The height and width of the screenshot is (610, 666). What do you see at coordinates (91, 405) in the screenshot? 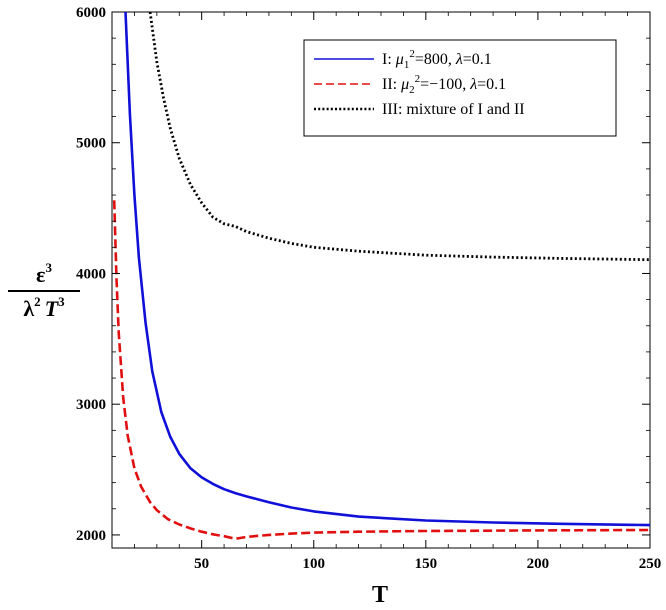
I see `y-tick-label: 3000` at bounding box center [91, 405].